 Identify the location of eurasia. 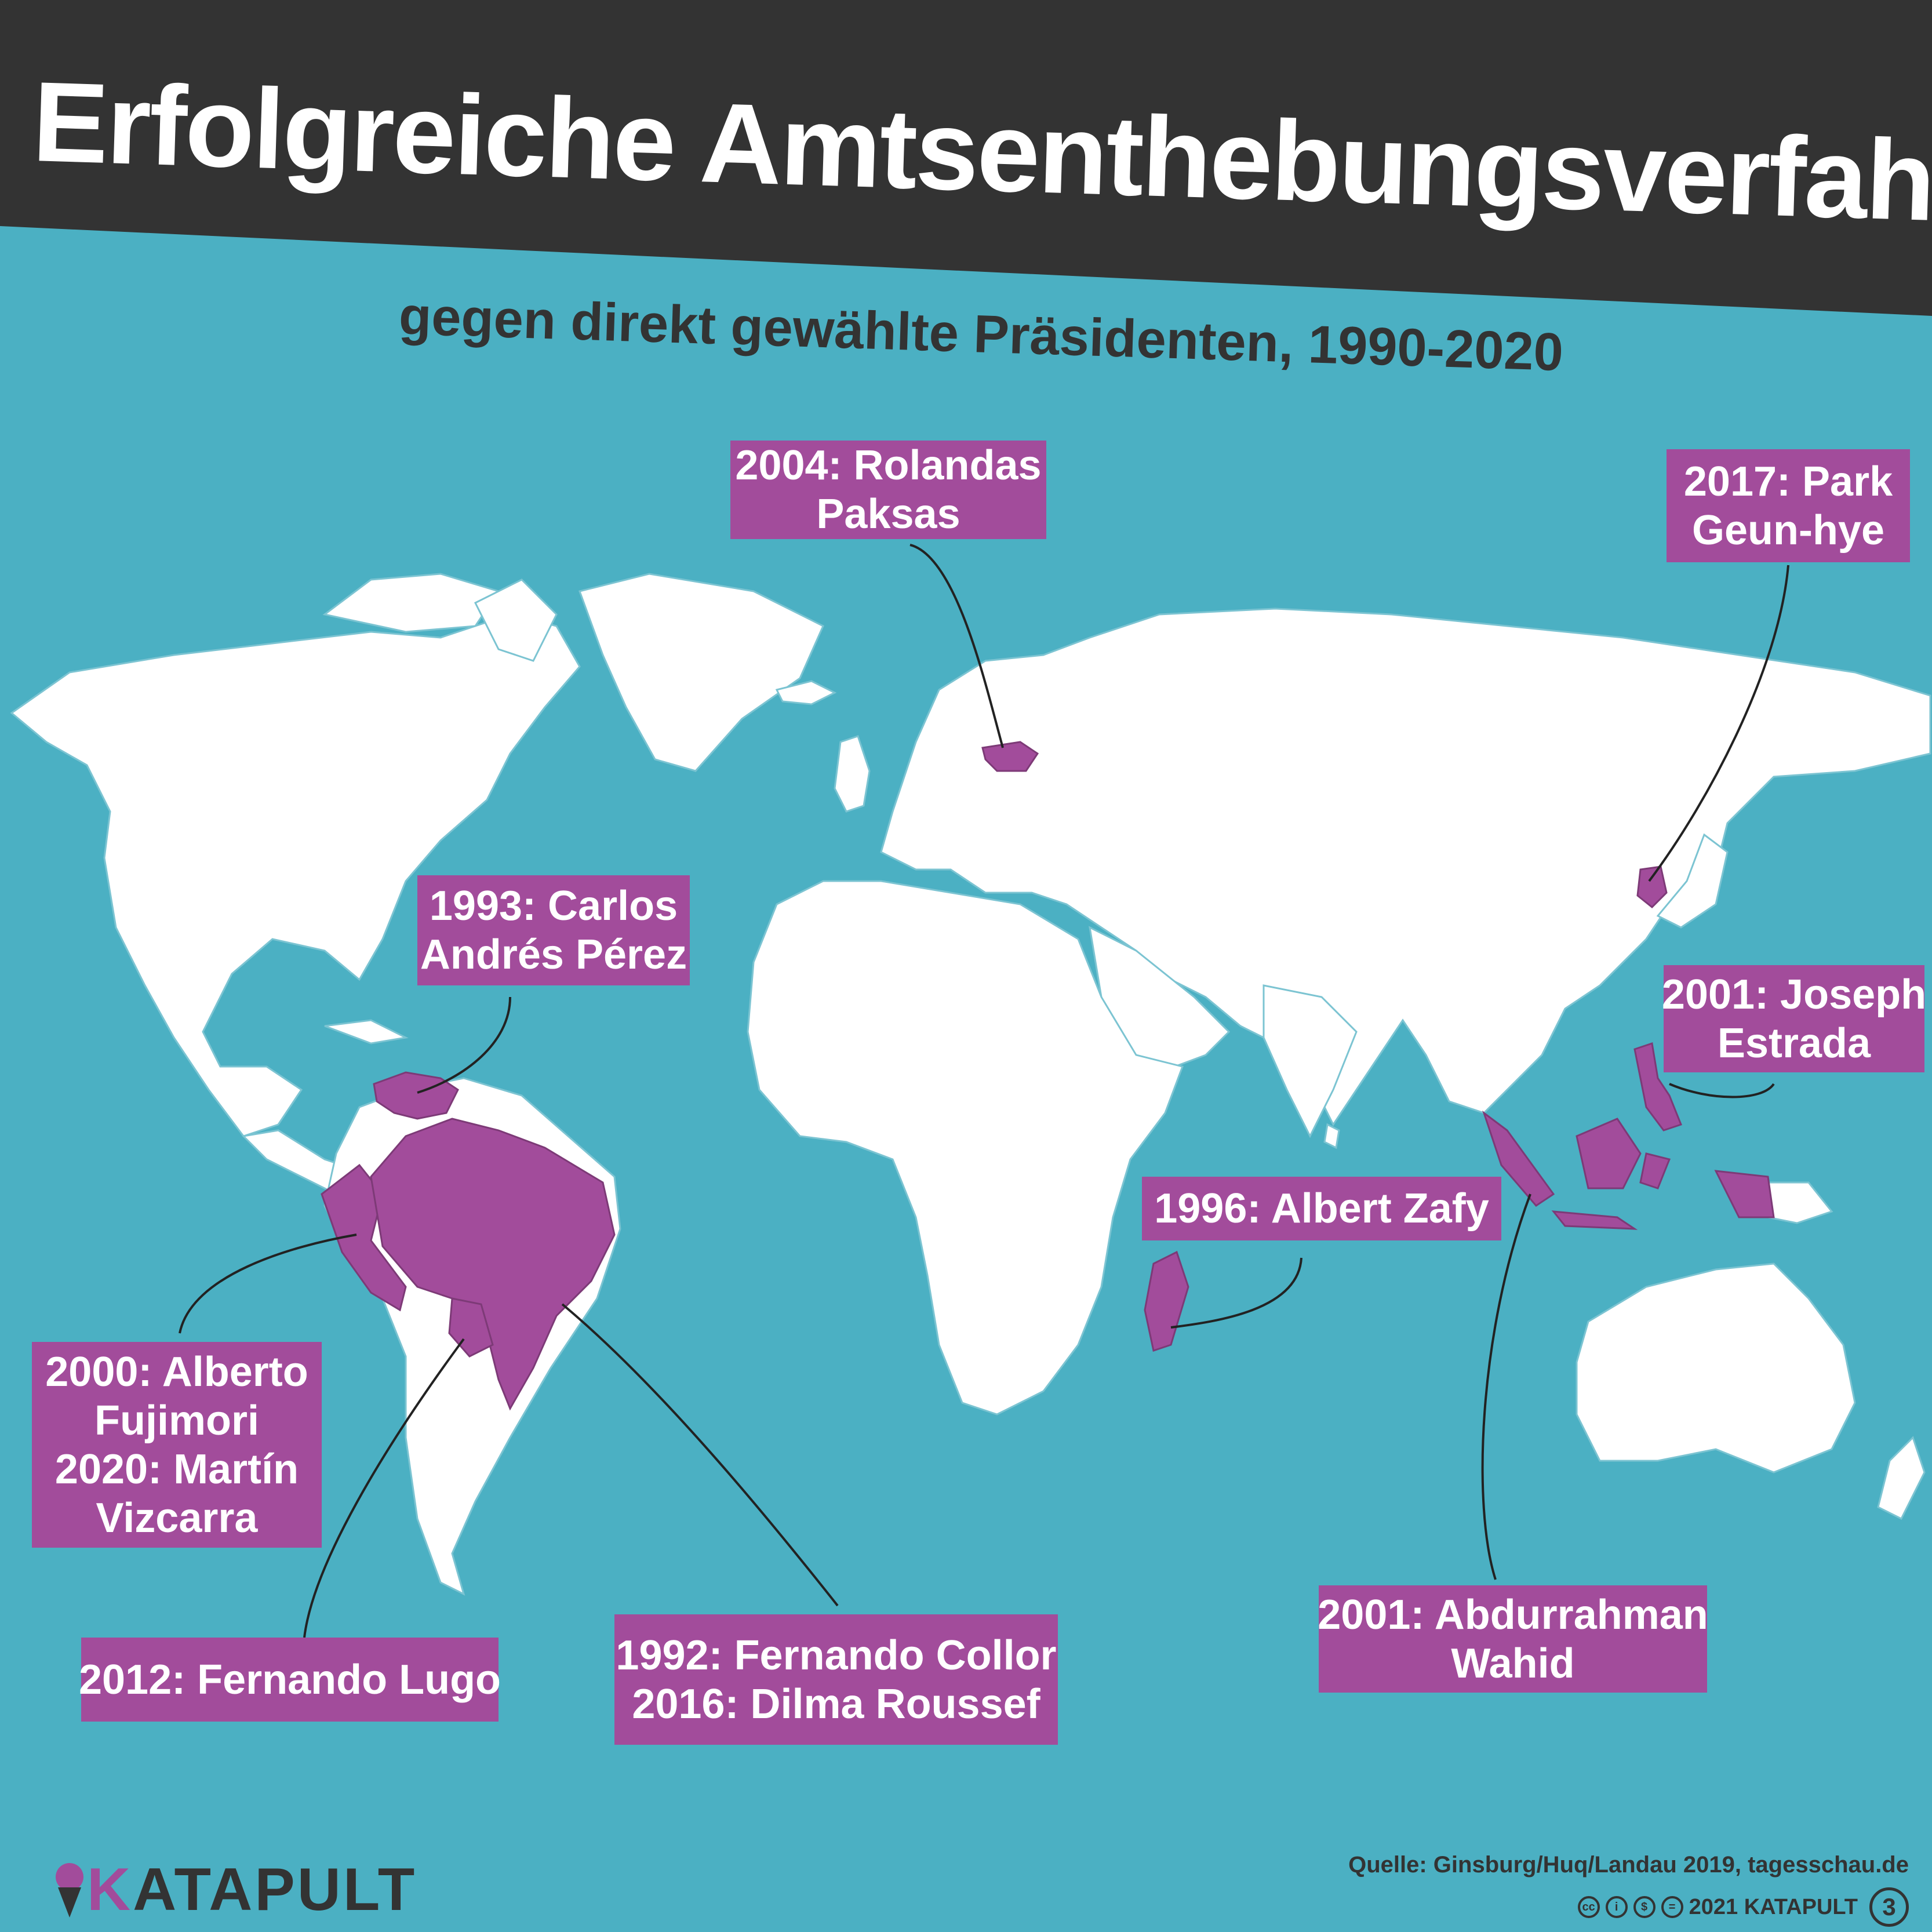
(1406, 867).